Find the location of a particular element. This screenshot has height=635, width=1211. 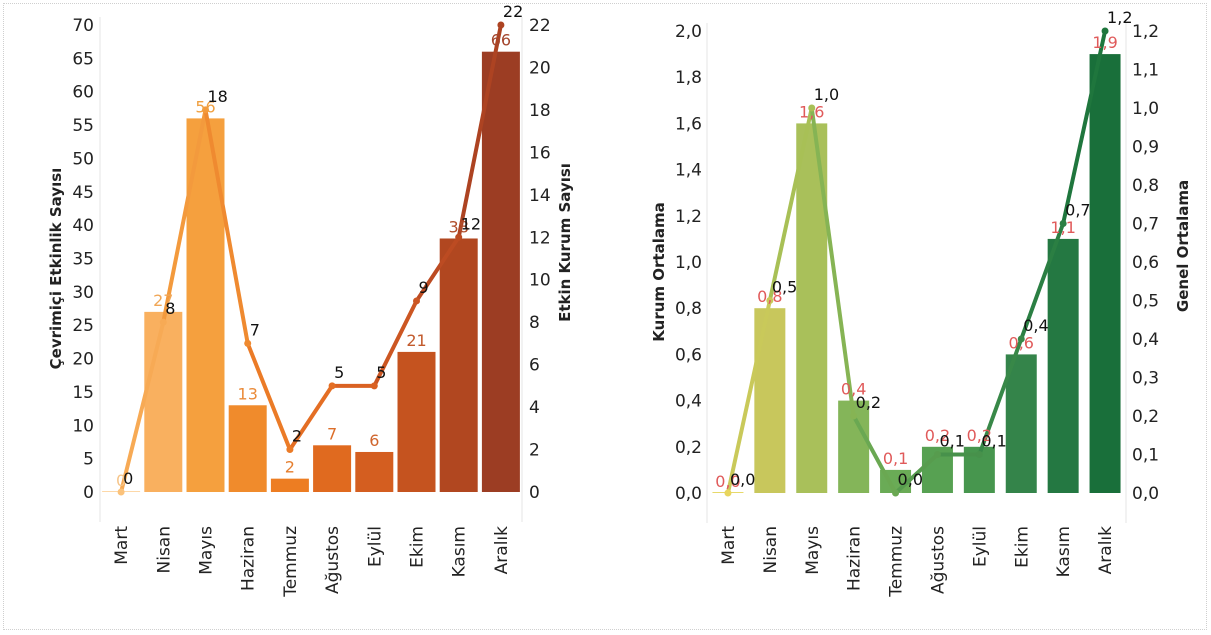

line-data-label: 7 is located at coordinates (255, 329).